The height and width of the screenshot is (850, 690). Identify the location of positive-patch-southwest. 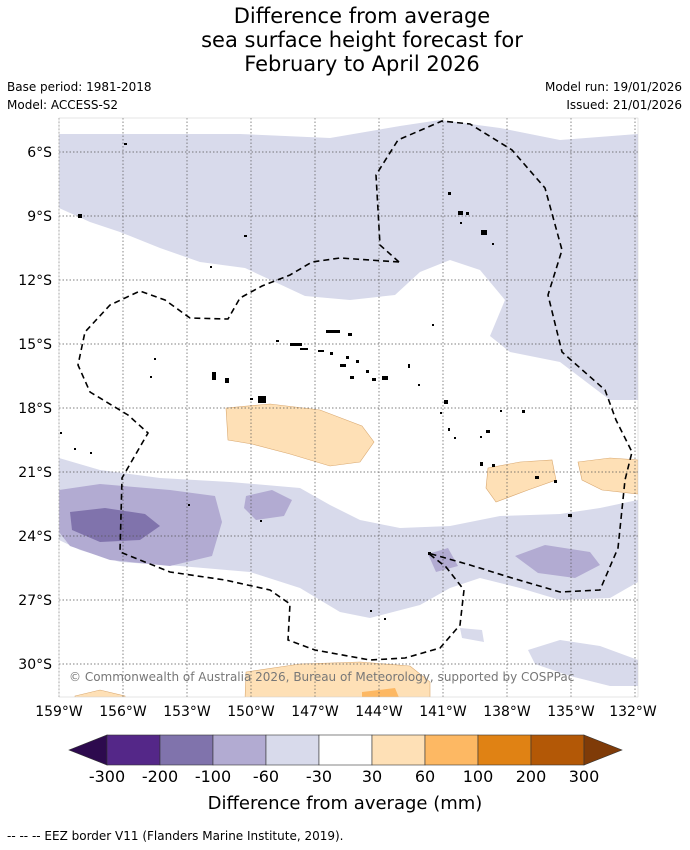
(100, 693).